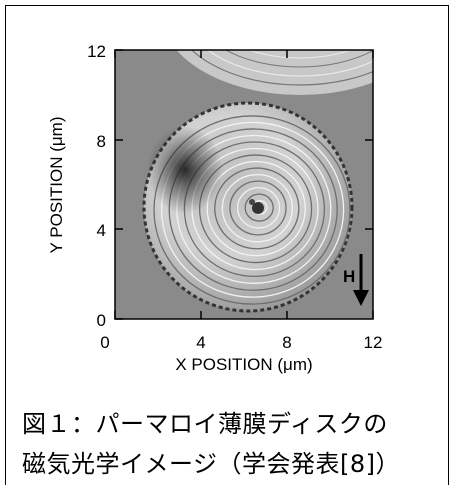 Image resolution: width=454 pixels, height=490 pixels. I want to click on neighbor-disk, so click(274, 72).